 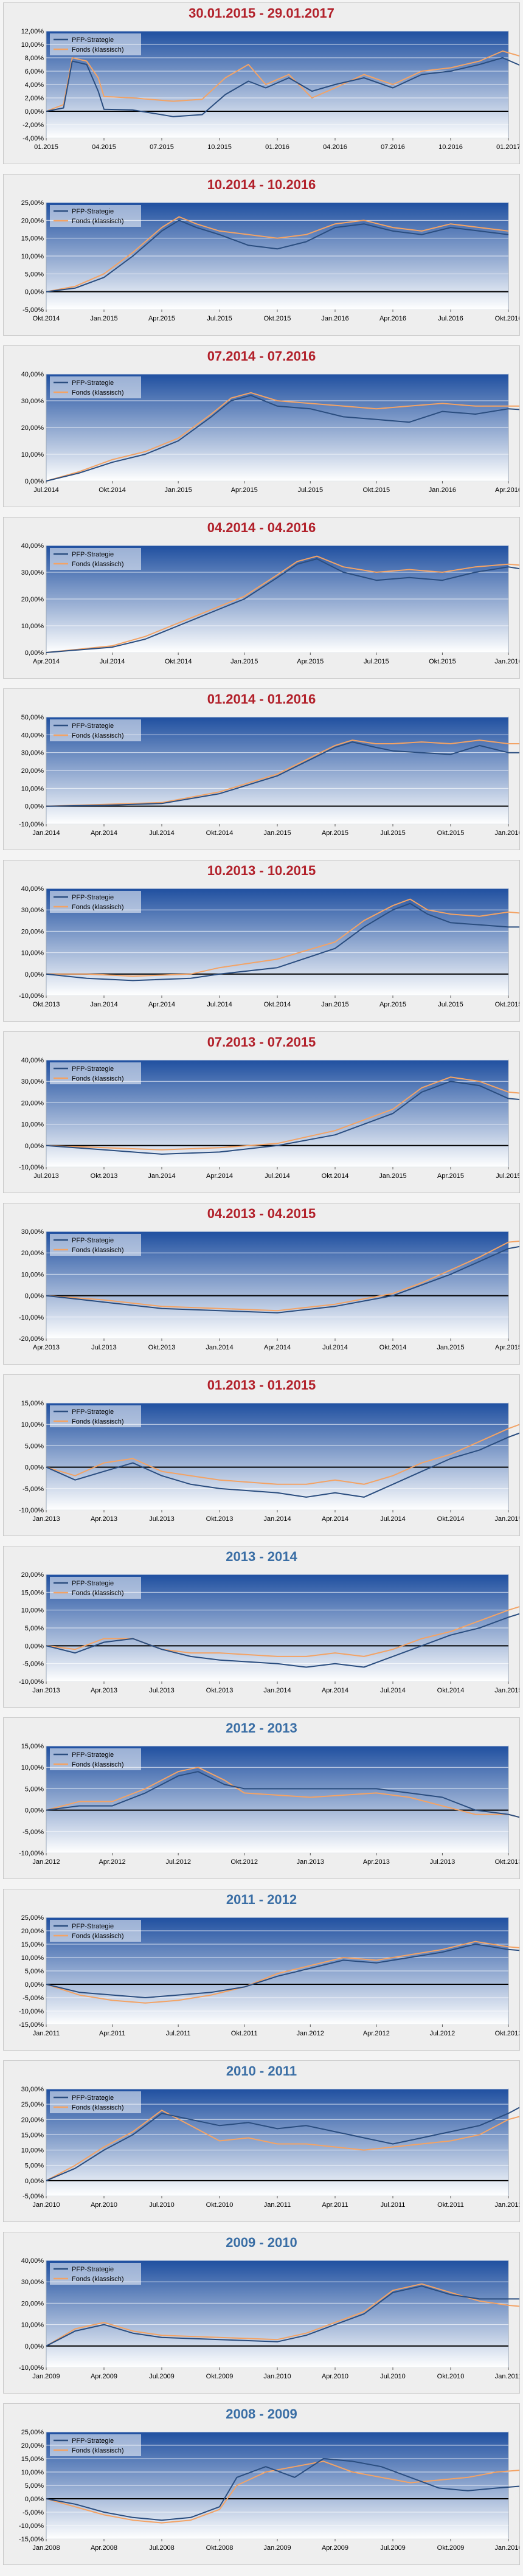 I want to click on chart-title: 10.2014 - 10.2016, so click(x=261, y=184).